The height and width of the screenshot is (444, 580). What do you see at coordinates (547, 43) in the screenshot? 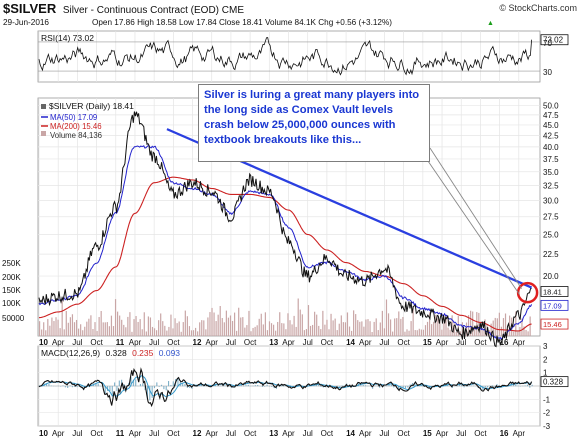
I see `rsi-tick-label: 70` at bounding box center [547, 43].